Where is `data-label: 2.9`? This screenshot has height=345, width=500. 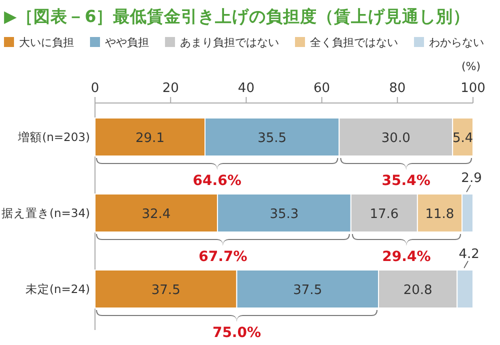
data-label: 2.9 is located at coordinates (471, 178).